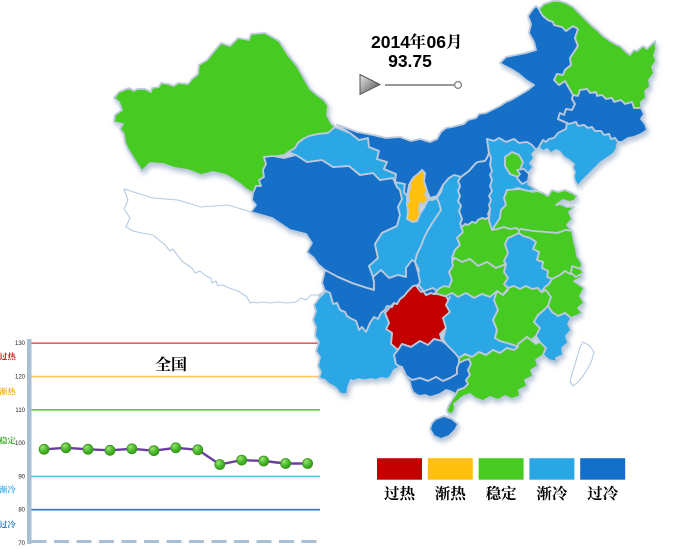 This screenshot has width=674, height=549. What do you see at coordinates (21, 511) in the screenshot?
I see `svg-text: 80` at bounding box center [21, 511].